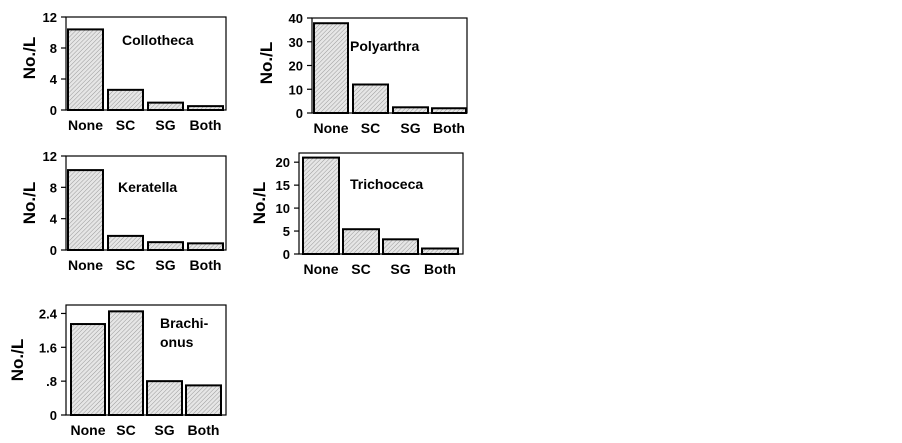  Describe the element at coordinates (384, 46) in the screenshot. I see `panel-title: Polyarthra` at that location.